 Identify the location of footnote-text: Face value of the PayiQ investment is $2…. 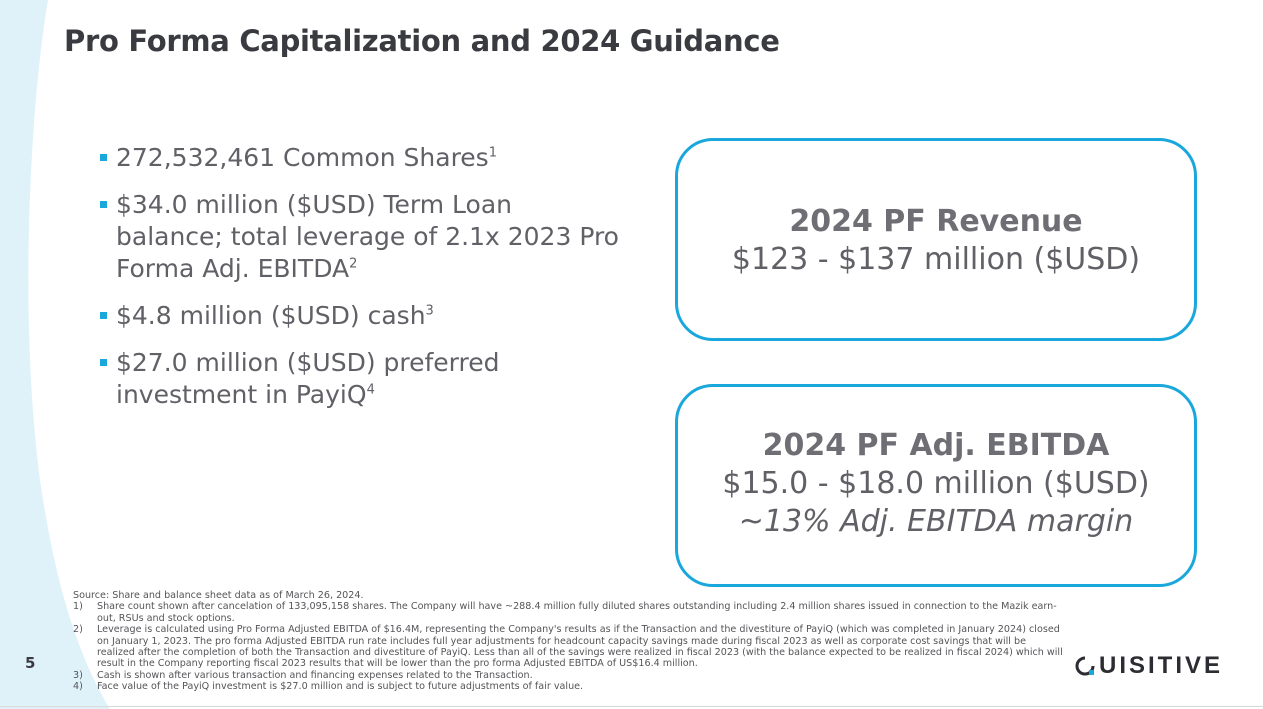
(340, 687).